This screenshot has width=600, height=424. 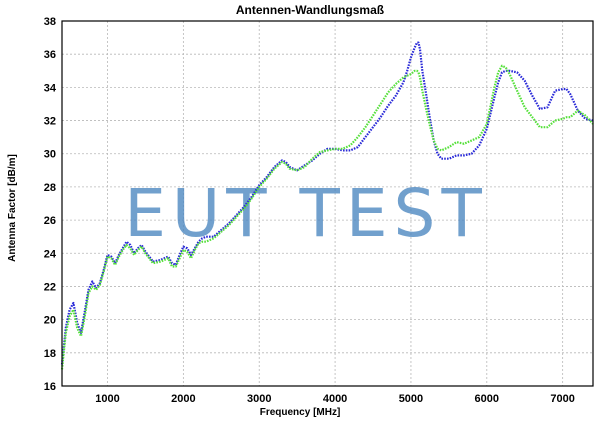 What do you see at coordinates (50, 155) in the screenshot?
I see `y-tick-label: 30` at bounding box center [50, 155].